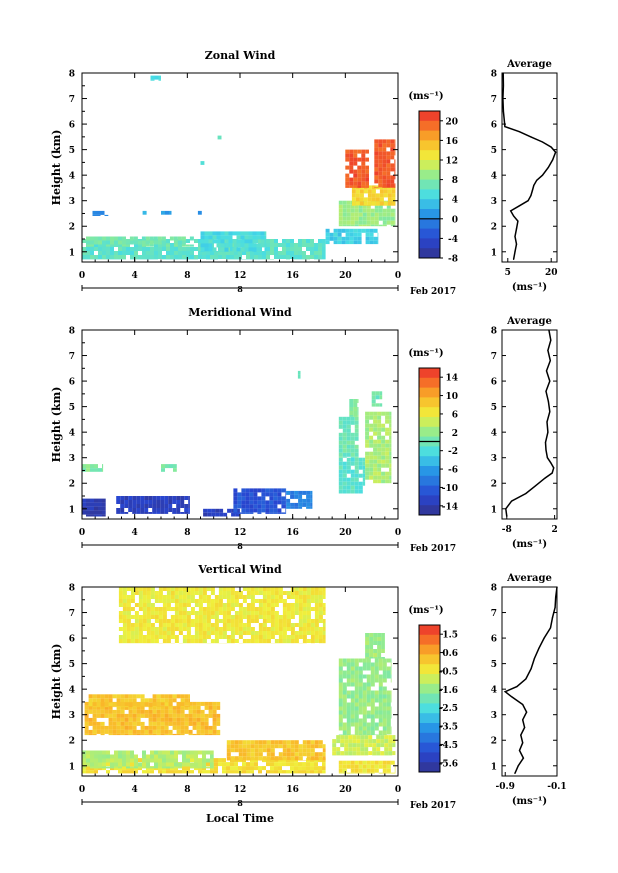  Describe the element at coordinates (494, 100) in the screenshot. I see `average-y-tick-label: 7` at that location.